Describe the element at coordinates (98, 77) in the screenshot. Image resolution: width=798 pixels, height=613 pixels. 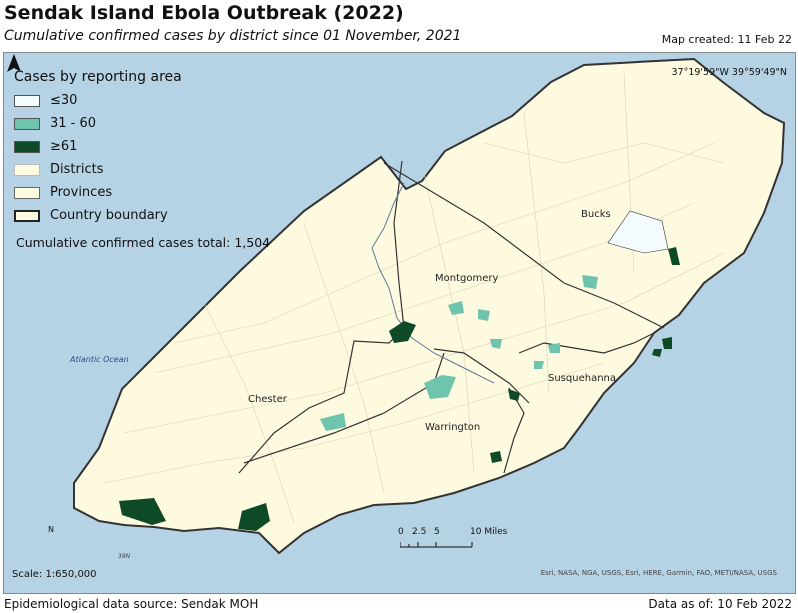
I see `legend-title: Cases by reporting area` at that location.